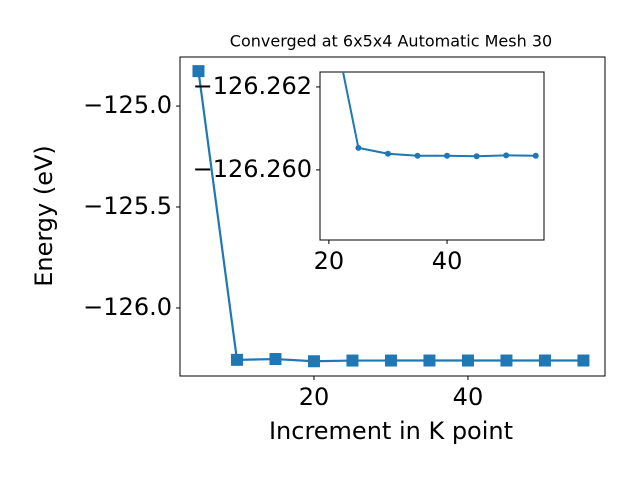 The image size is (640, 480). I want to click on x-axis-label: Increment in K point, so click(391, 431).